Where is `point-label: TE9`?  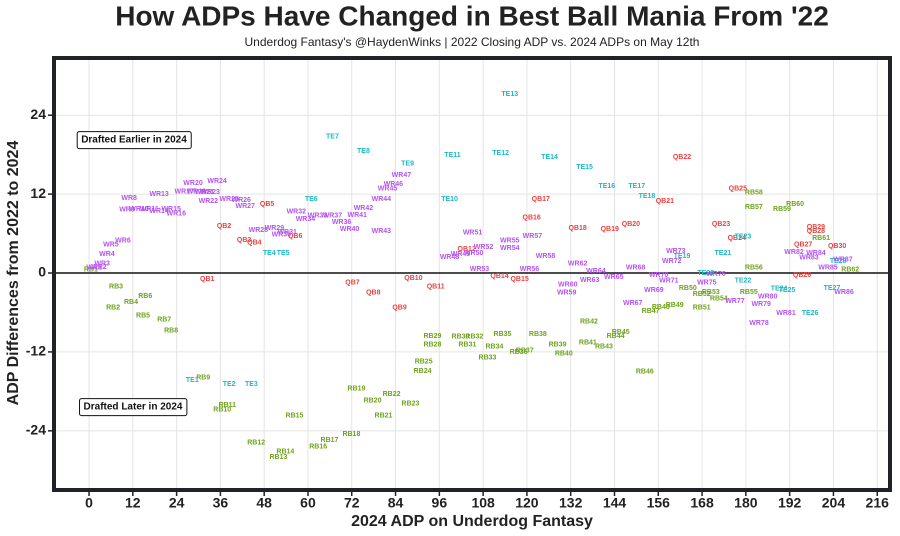
point-label: TE9 is located at coordinates (407, 164).